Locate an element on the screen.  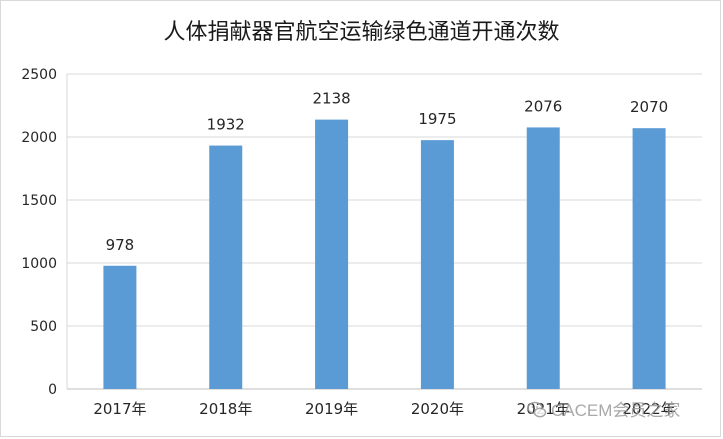
bar-value-label: 978 is located at coordinates (120, 245).